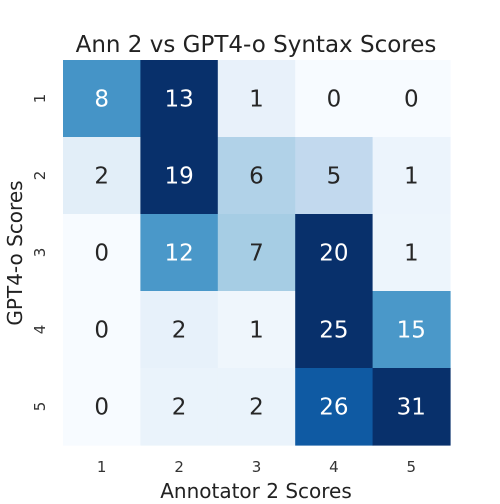 Image resolution: width=500 pixels, height=504 pixels. I want to click on y-axis-ticks: 1 2 3 4 5, so click(40, 253).